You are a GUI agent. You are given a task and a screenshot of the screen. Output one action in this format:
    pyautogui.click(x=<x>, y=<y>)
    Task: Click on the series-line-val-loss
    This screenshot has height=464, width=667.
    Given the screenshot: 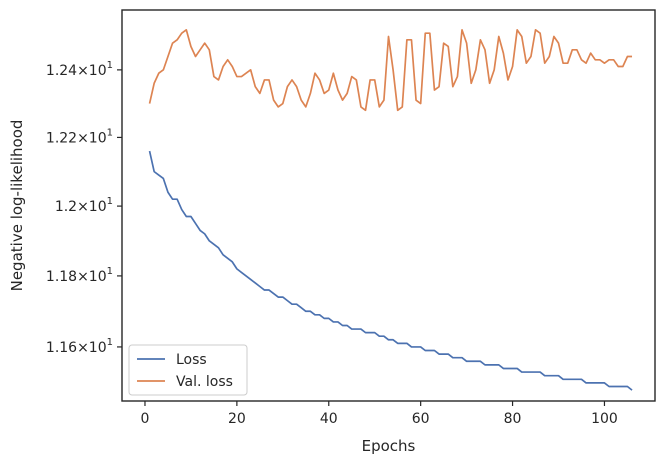 What is the action you would take?
    pyautogui.click(x=390, y=70)
    